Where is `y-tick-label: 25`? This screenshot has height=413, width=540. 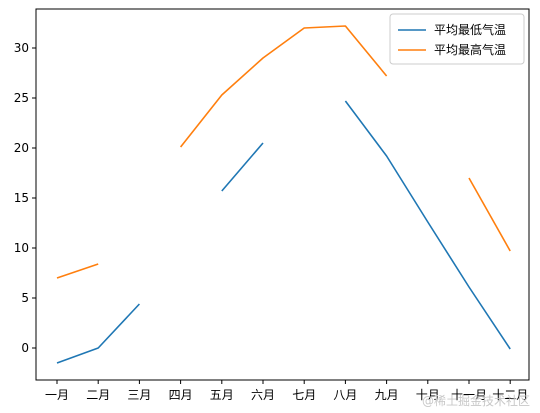
y-tick-label: 25 is located at coordinates (21, 98).